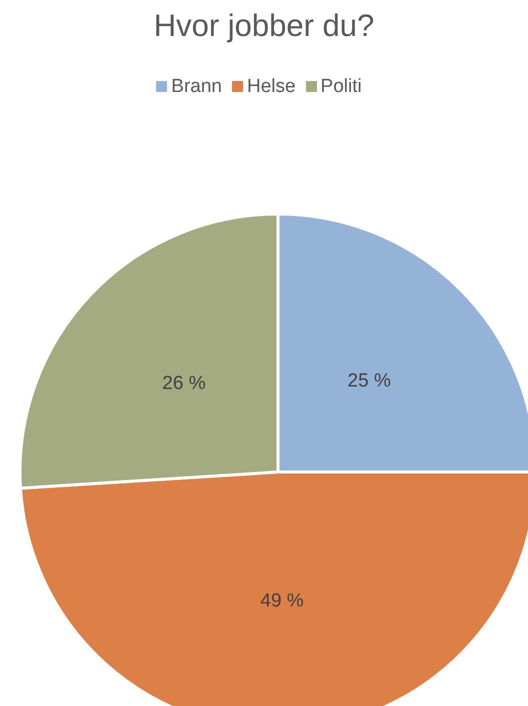  I want to click on data-label: 26 %, so click(184, 383).